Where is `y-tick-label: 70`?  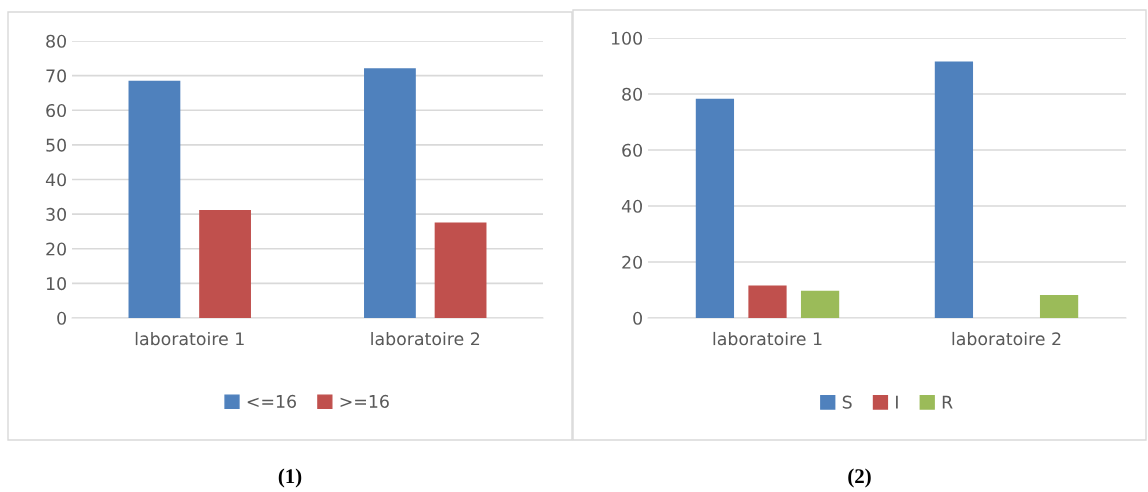 y-tick-label: 70 is located at coordinates (56, 76).